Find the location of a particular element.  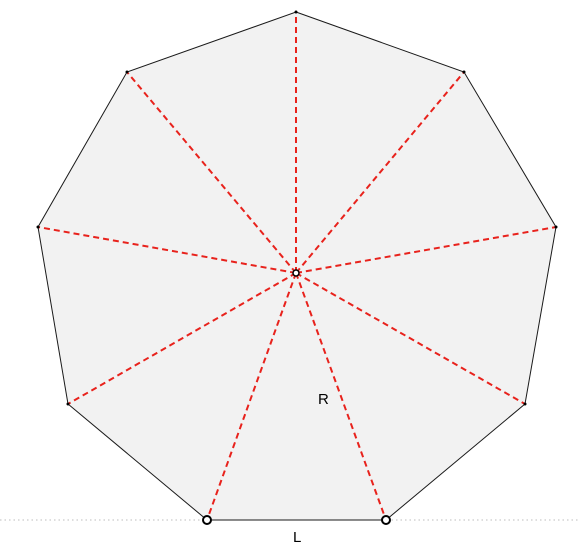

base-point-left is located at coordinates (207, 520).